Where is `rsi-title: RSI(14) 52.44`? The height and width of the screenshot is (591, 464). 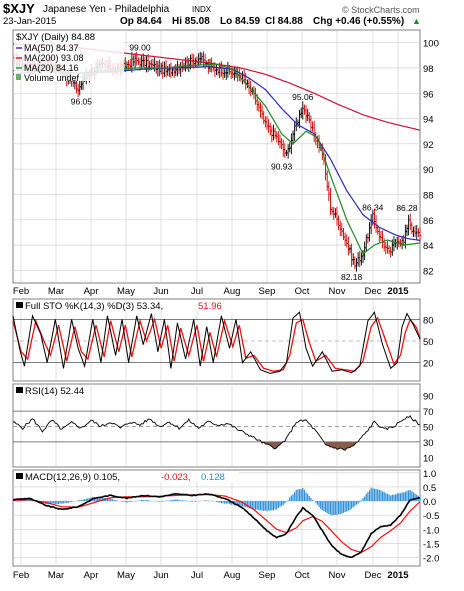
rsi-title: RSI(14) 52.44 is located at coordinates (54, 391).